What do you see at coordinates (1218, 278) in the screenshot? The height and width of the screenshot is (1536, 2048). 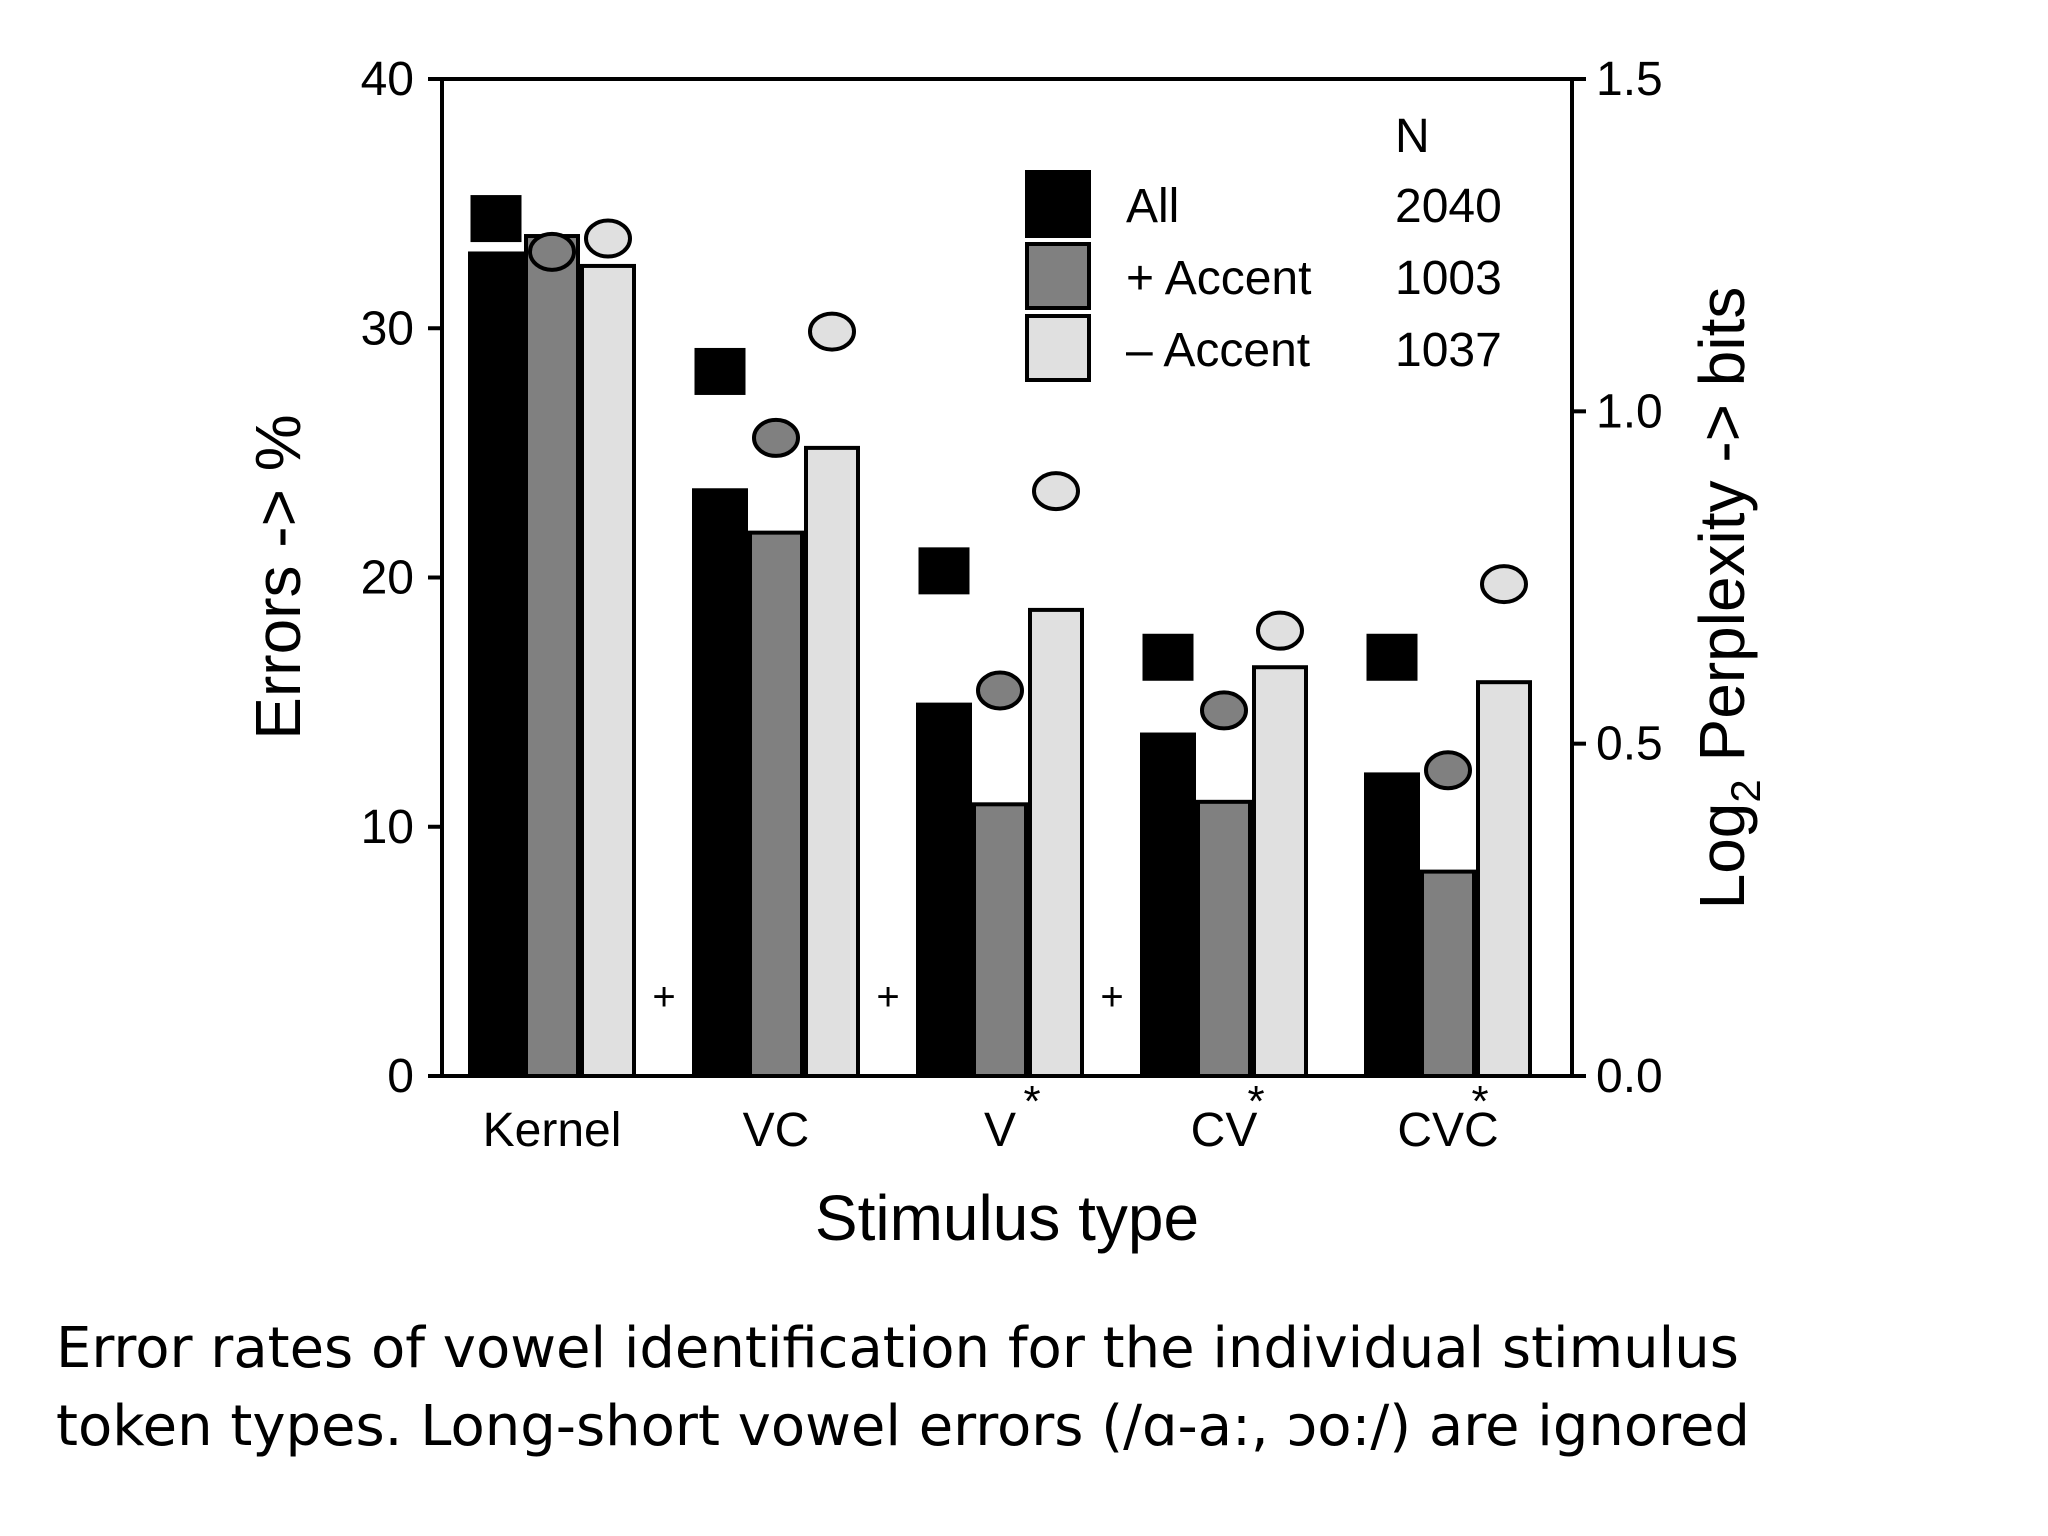 I see `legend-label: + Accent` at bounding box center [1218, 278].